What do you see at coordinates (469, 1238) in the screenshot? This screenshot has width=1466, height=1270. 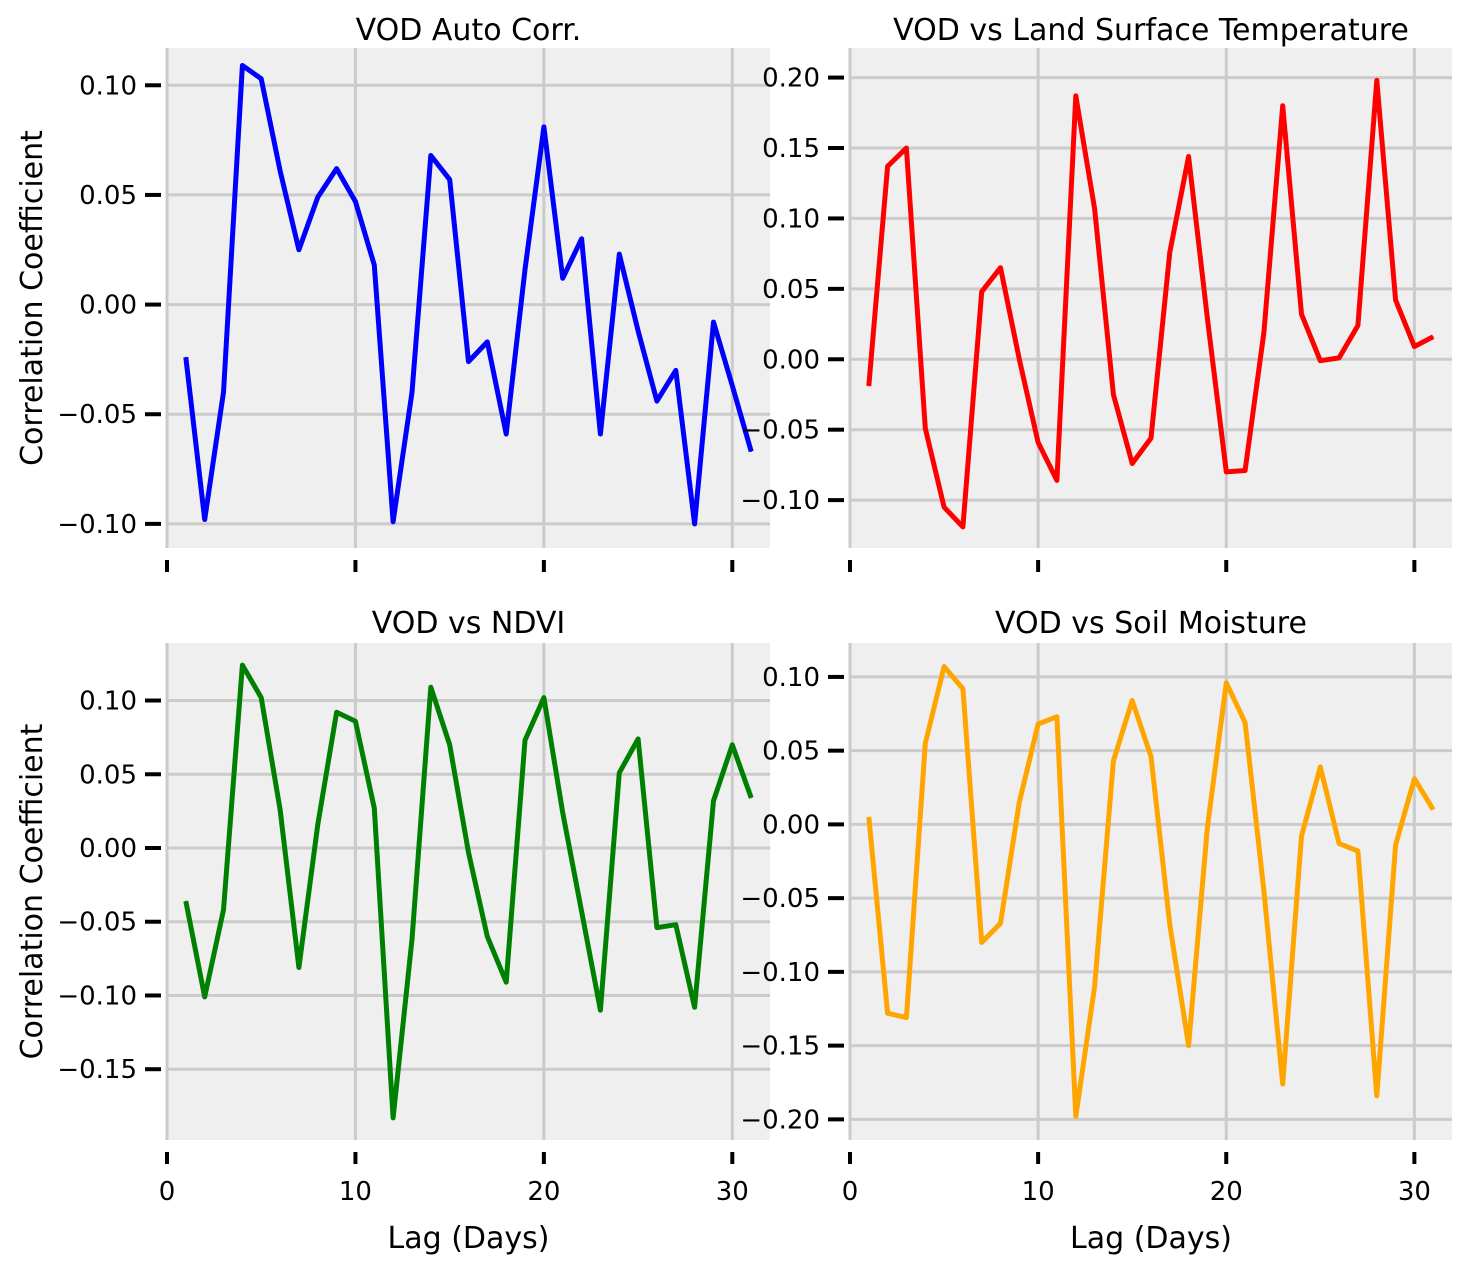 I see `x-axis-label: Lag (Days)` at bounding box center [469, 1238].